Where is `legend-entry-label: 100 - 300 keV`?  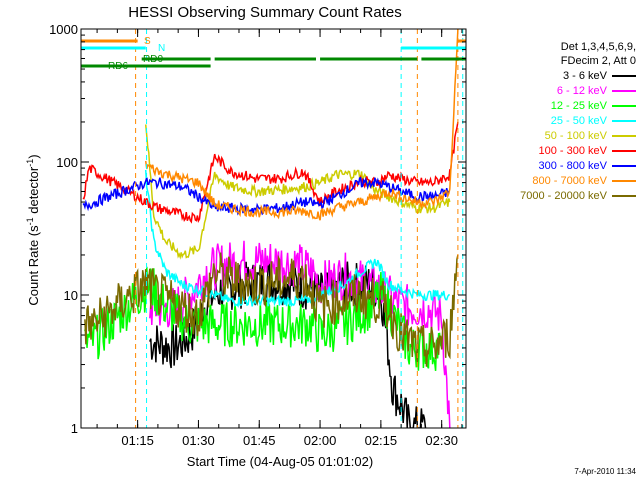
legend-entry-label: 100 - 300 keV is located at coordinates (573, 150).